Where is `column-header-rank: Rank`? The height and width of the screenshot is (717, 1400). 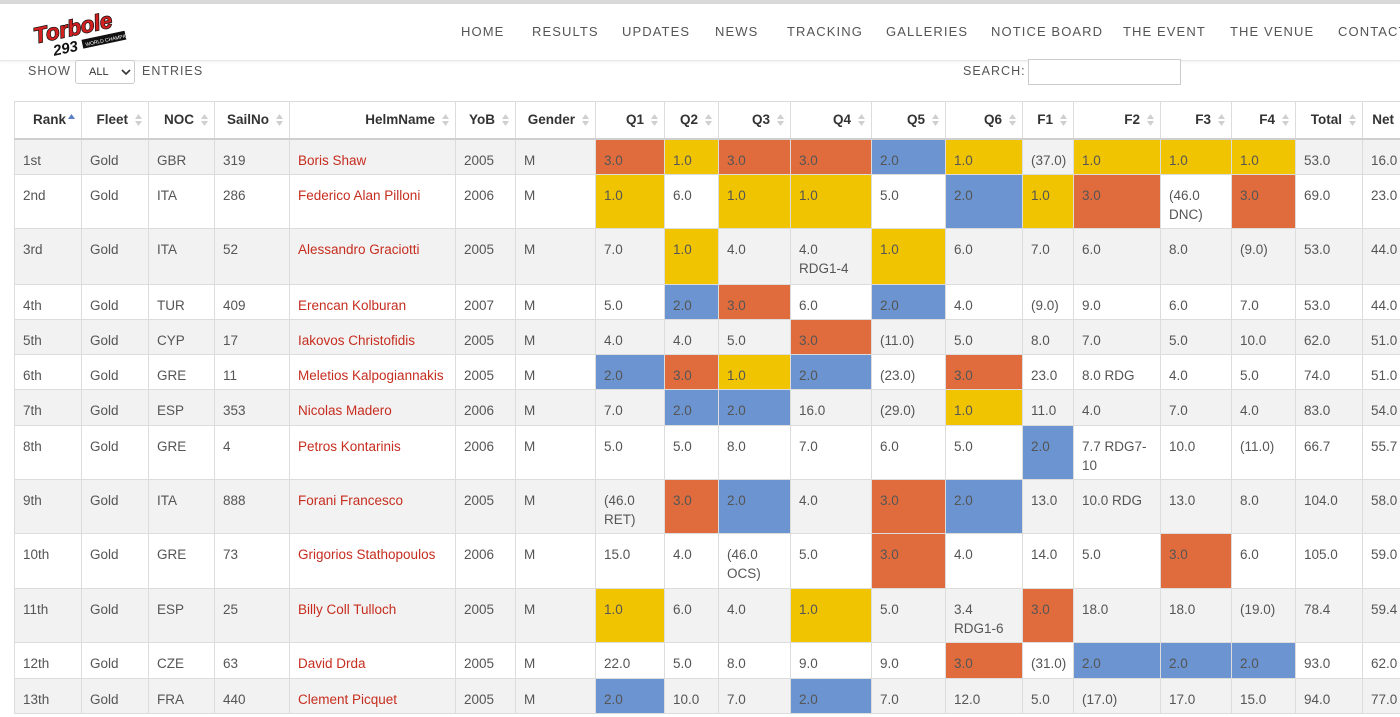
column-header-rank: Rank is located at coordinates (48, 120).